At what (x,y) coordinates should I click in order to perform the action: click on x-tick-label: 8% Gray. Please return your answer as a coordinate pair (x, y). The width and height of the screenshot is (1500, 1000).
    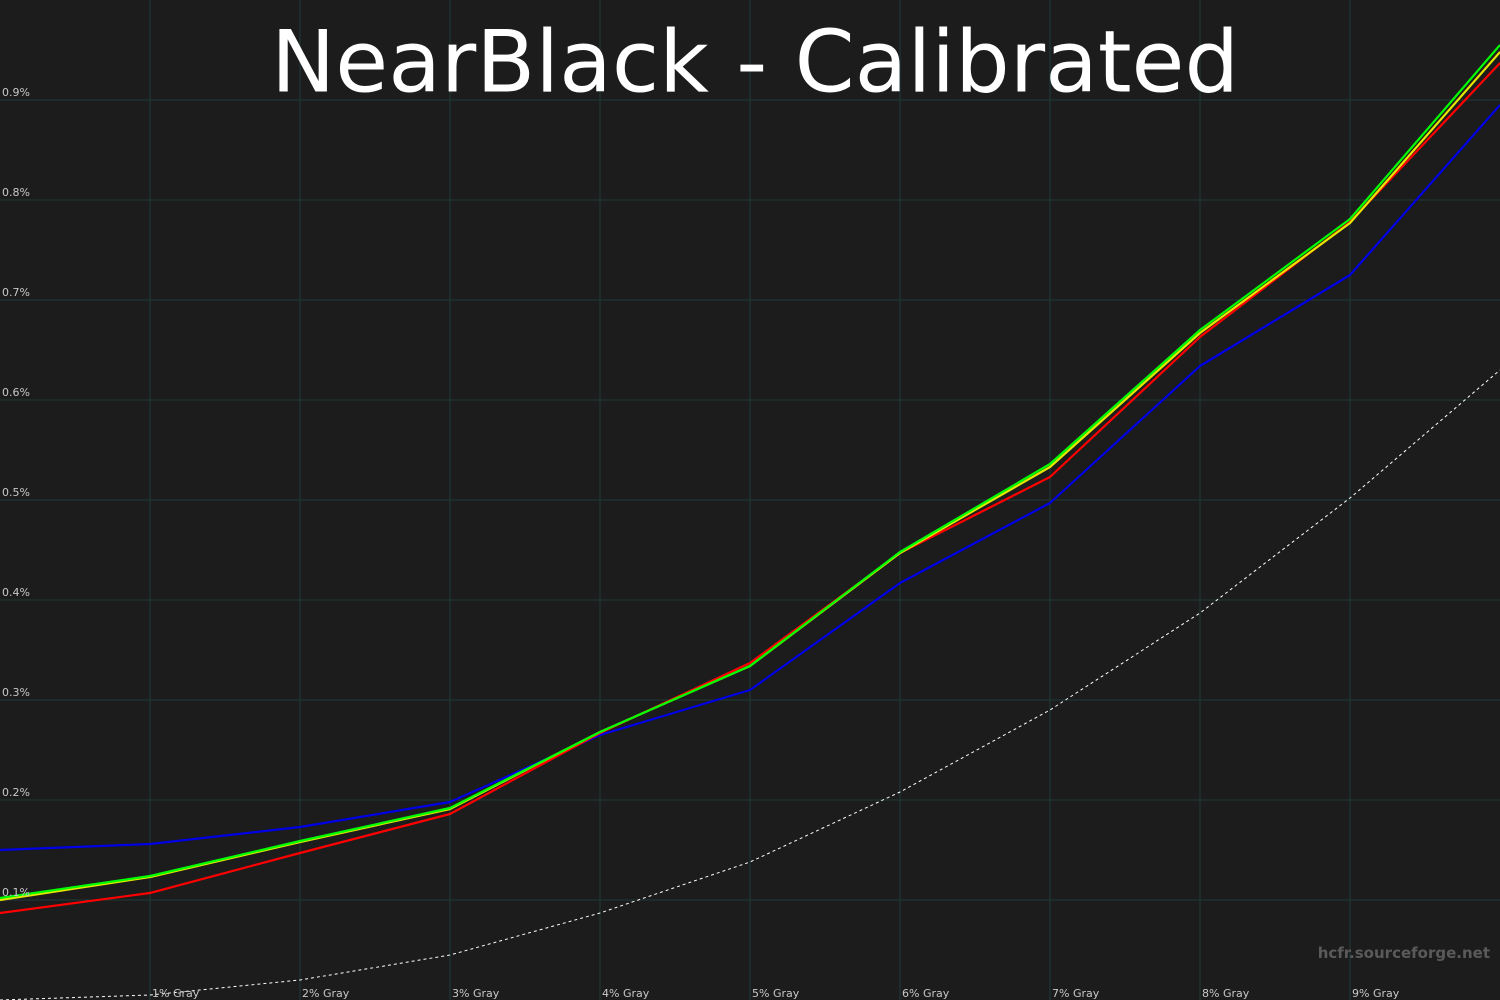
    Looking at the image, I should click on (1226, 993).